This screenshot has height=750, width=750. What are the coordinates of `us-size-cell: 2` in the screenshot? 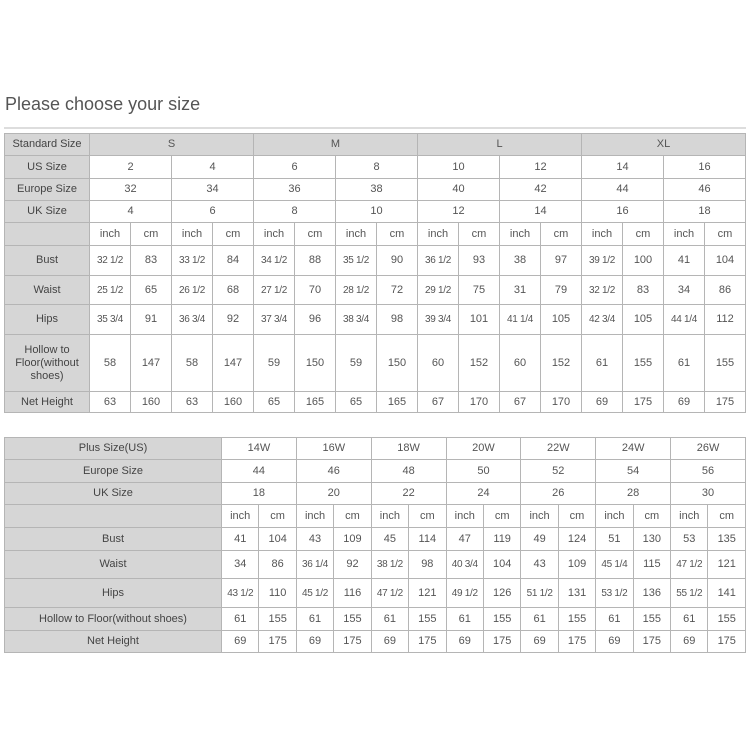 It's located at (130, 167).